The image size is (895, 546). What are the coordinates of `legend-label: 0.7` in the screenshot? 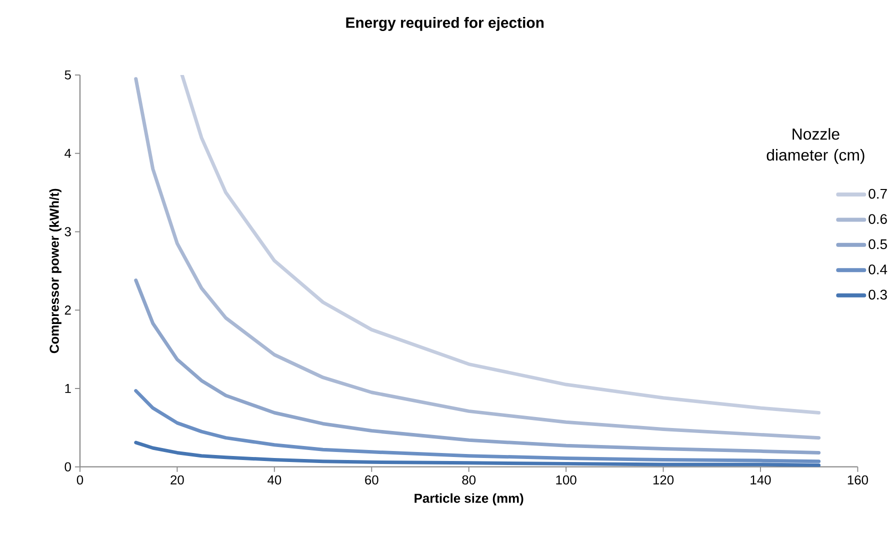 It's located at (877, 193).